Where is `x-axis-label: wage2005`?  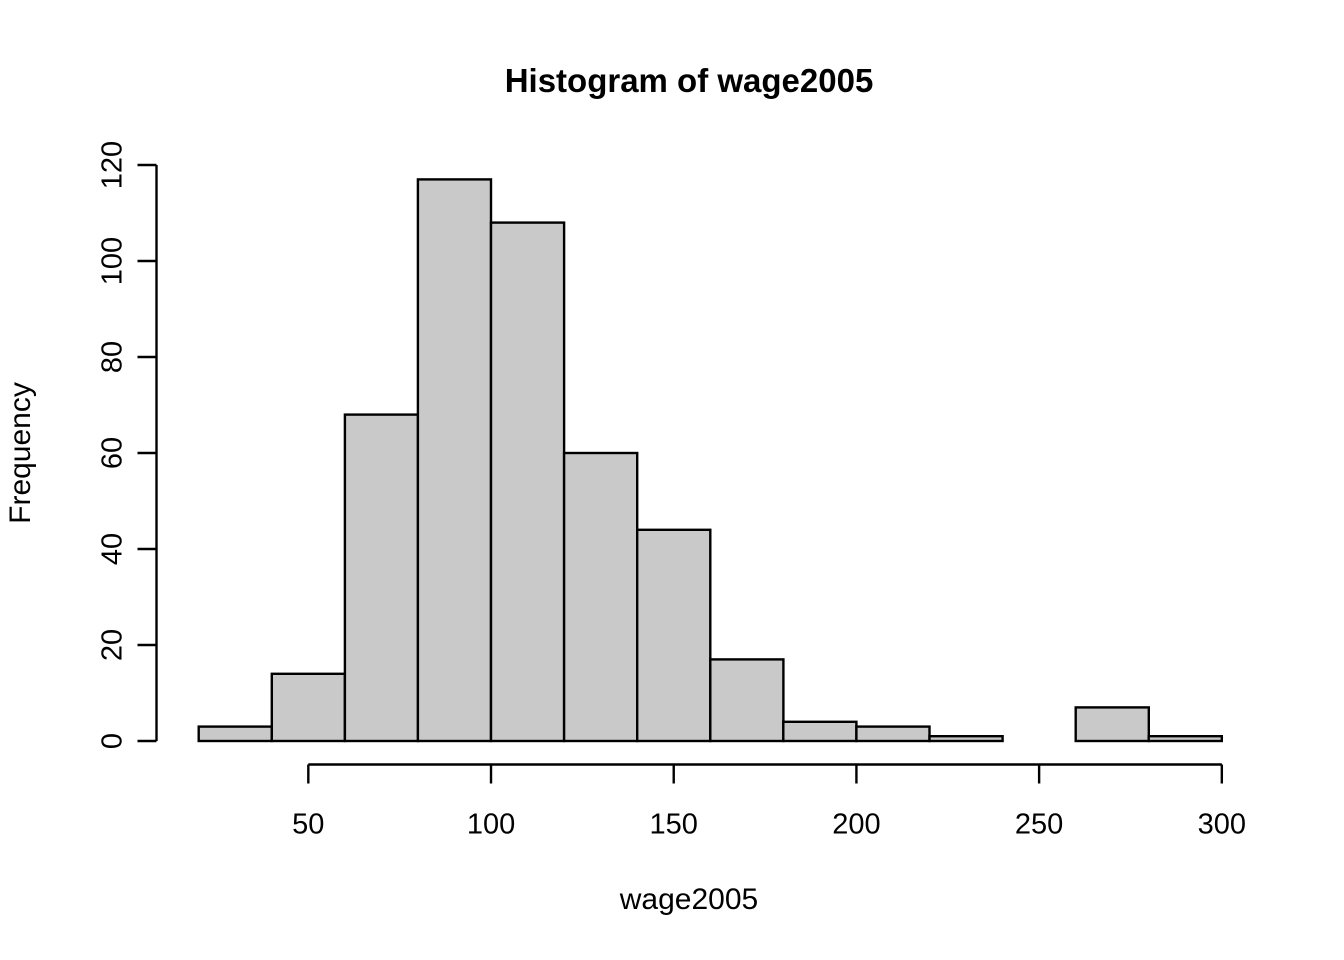
x-axis-label: wage2005 is located at coordinates (688, 899).